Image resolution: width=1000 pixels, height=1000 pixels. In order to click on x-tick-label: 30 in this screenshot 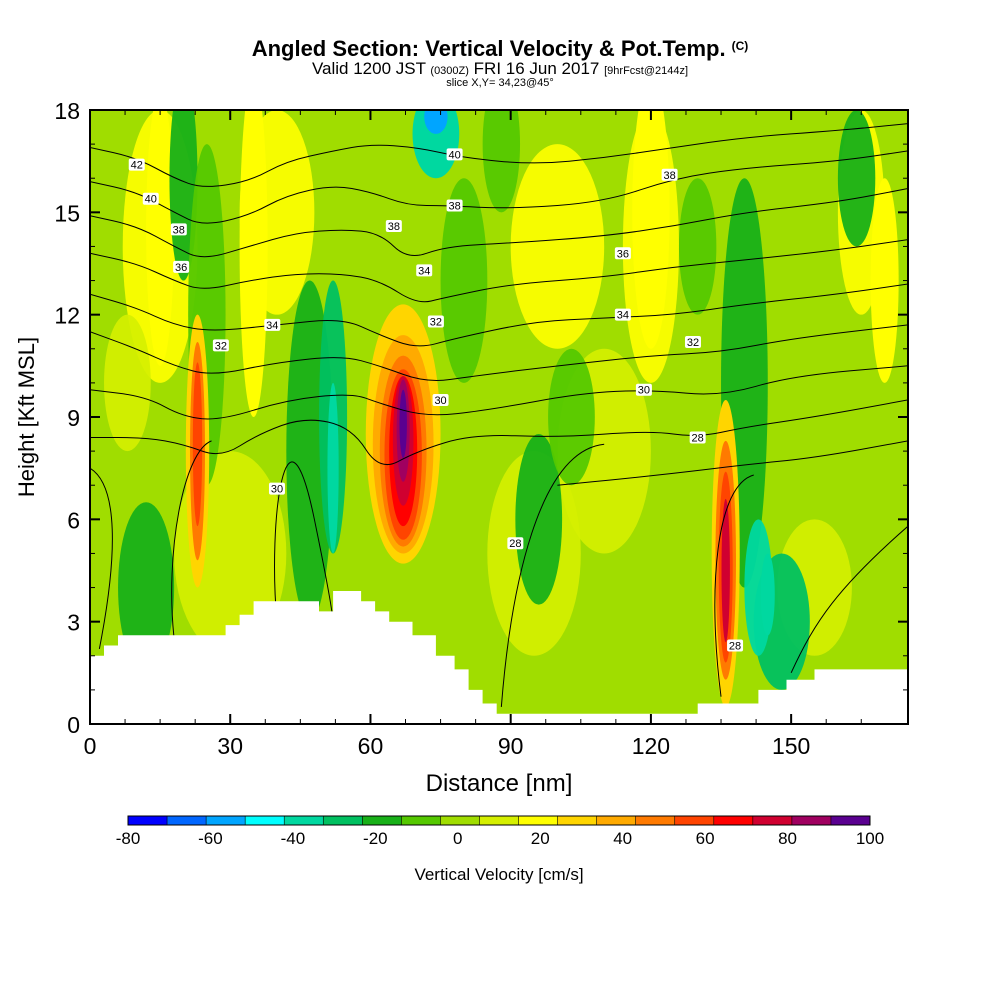, I will do `click(230, 746)`.